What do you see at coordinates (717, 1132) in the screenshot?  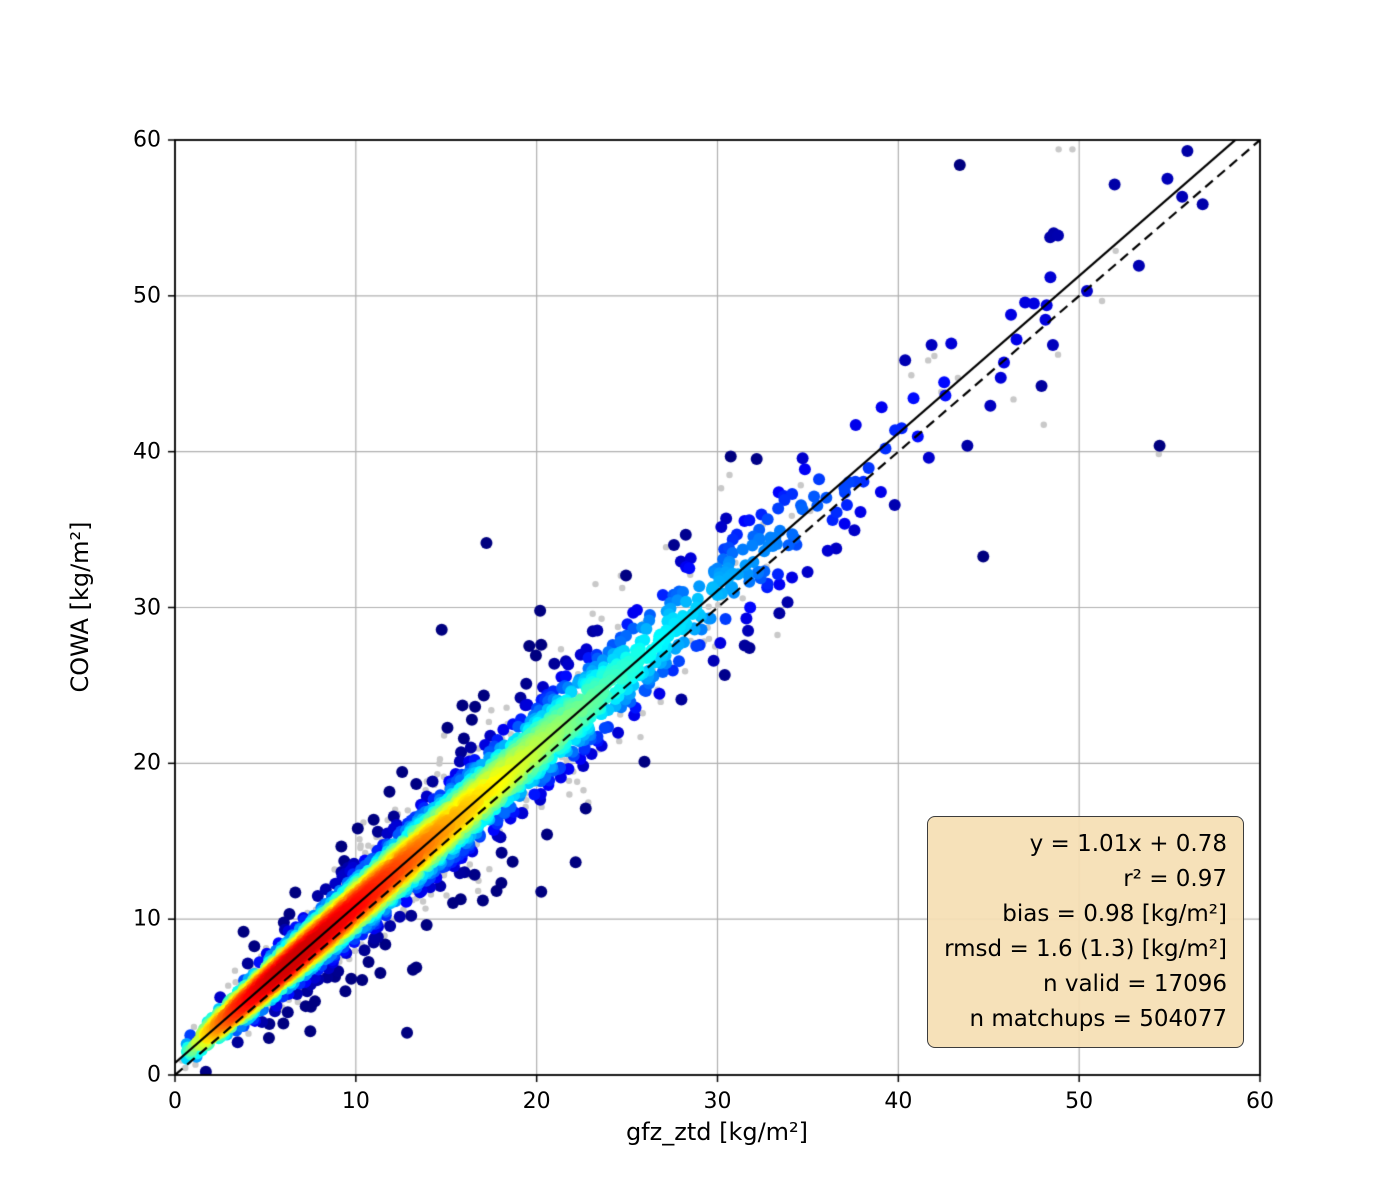 I see `x-axis-label: gfz_ztd [kg/m²]` at bounding box center [717, 1132].